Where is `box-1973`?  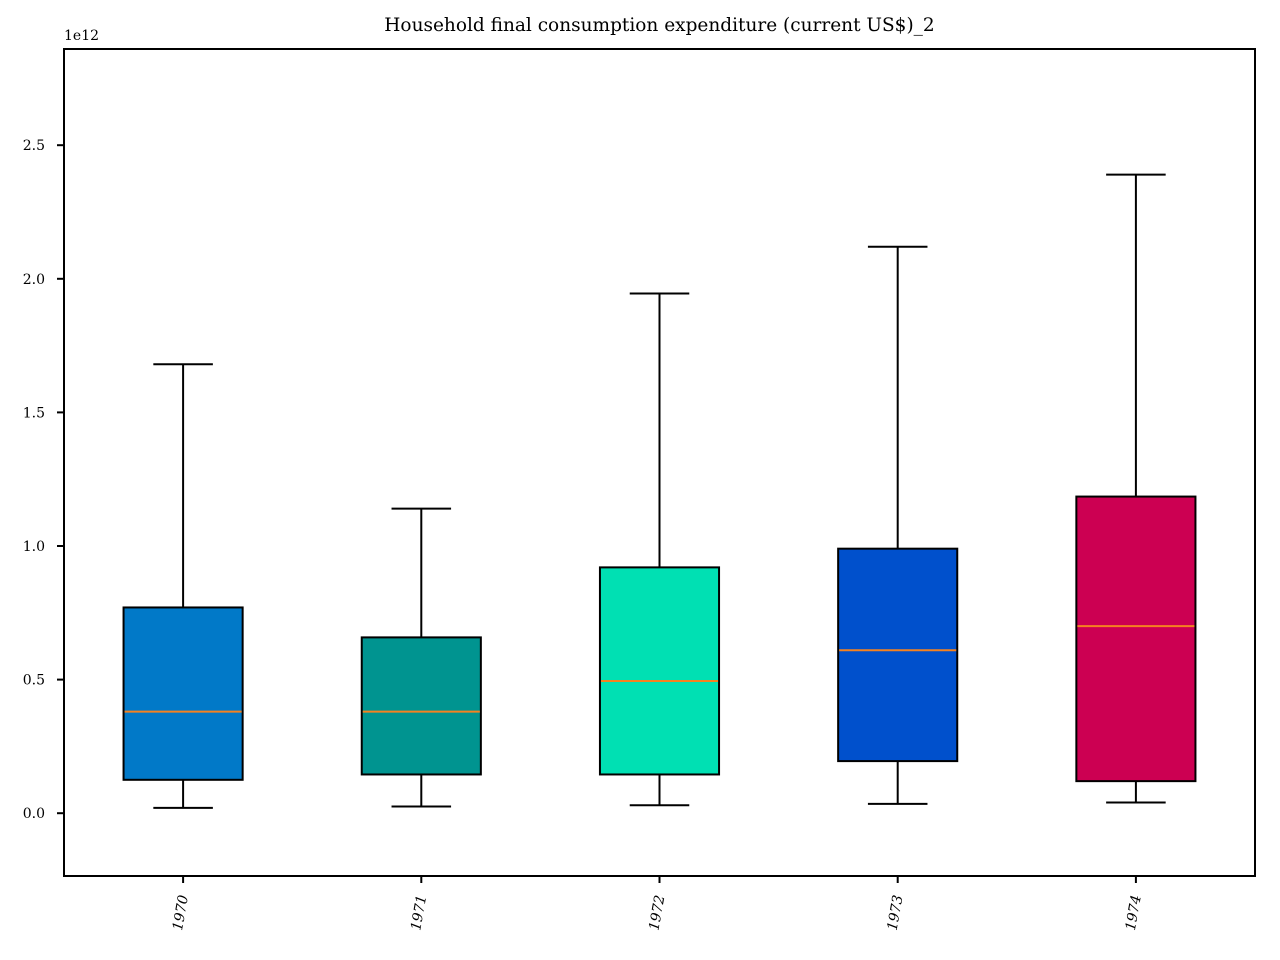
box-1973 is located at coordinates (898, 655).